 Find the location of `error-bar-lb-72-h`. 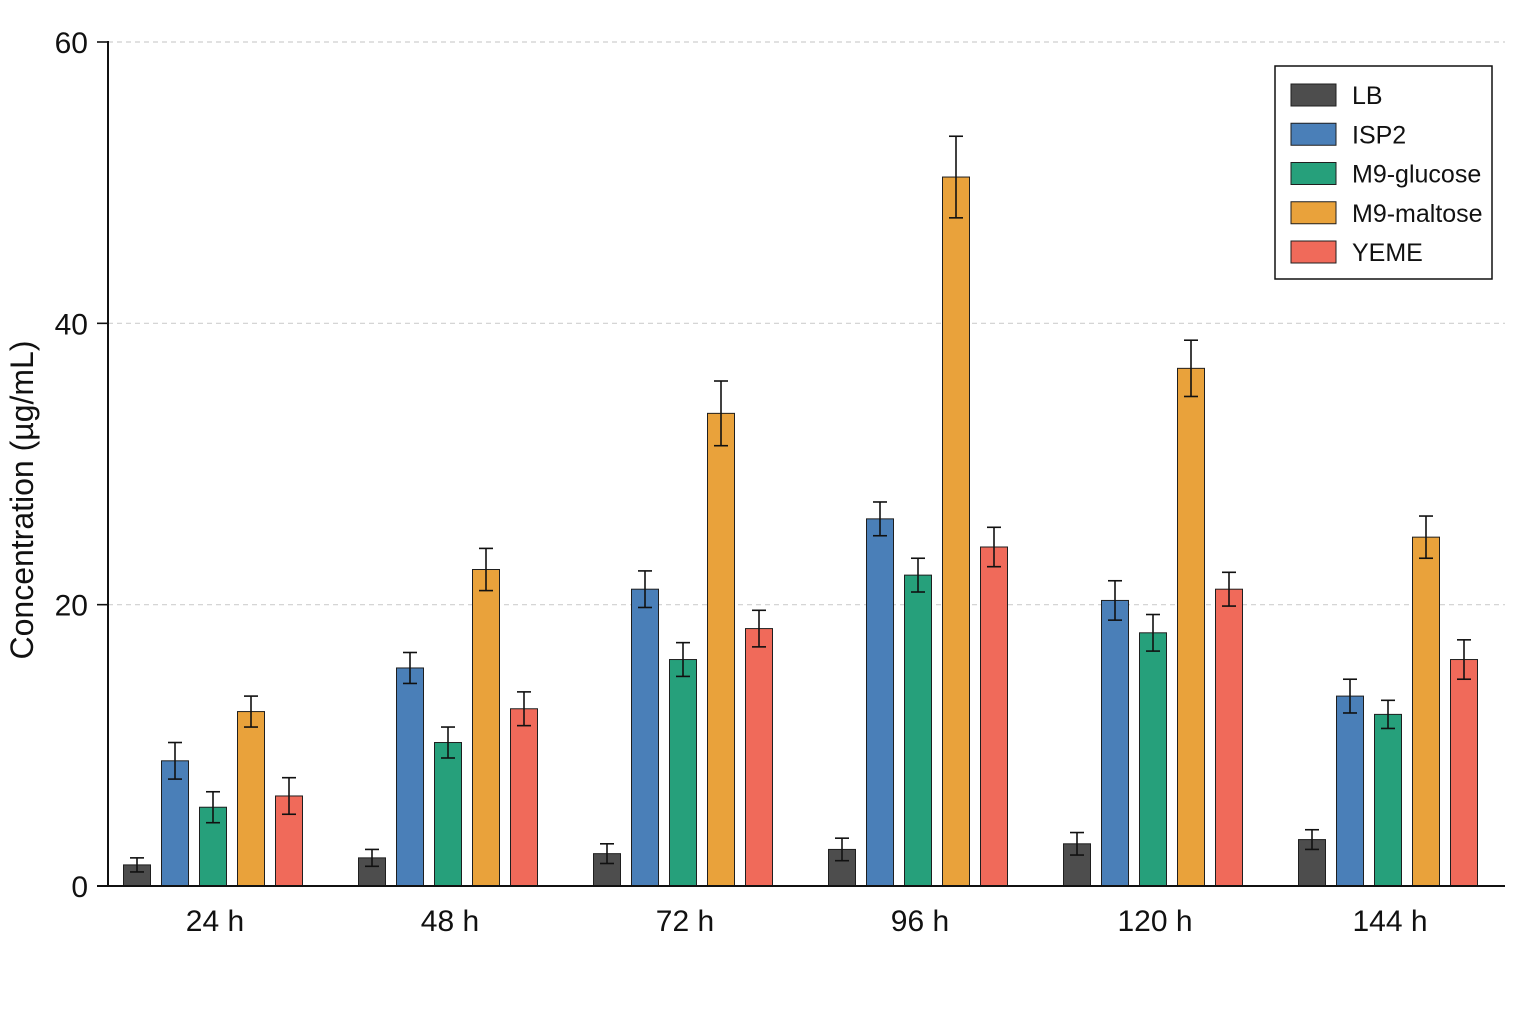

error-bar-lb-72-h is located at coordinates (607, 853).